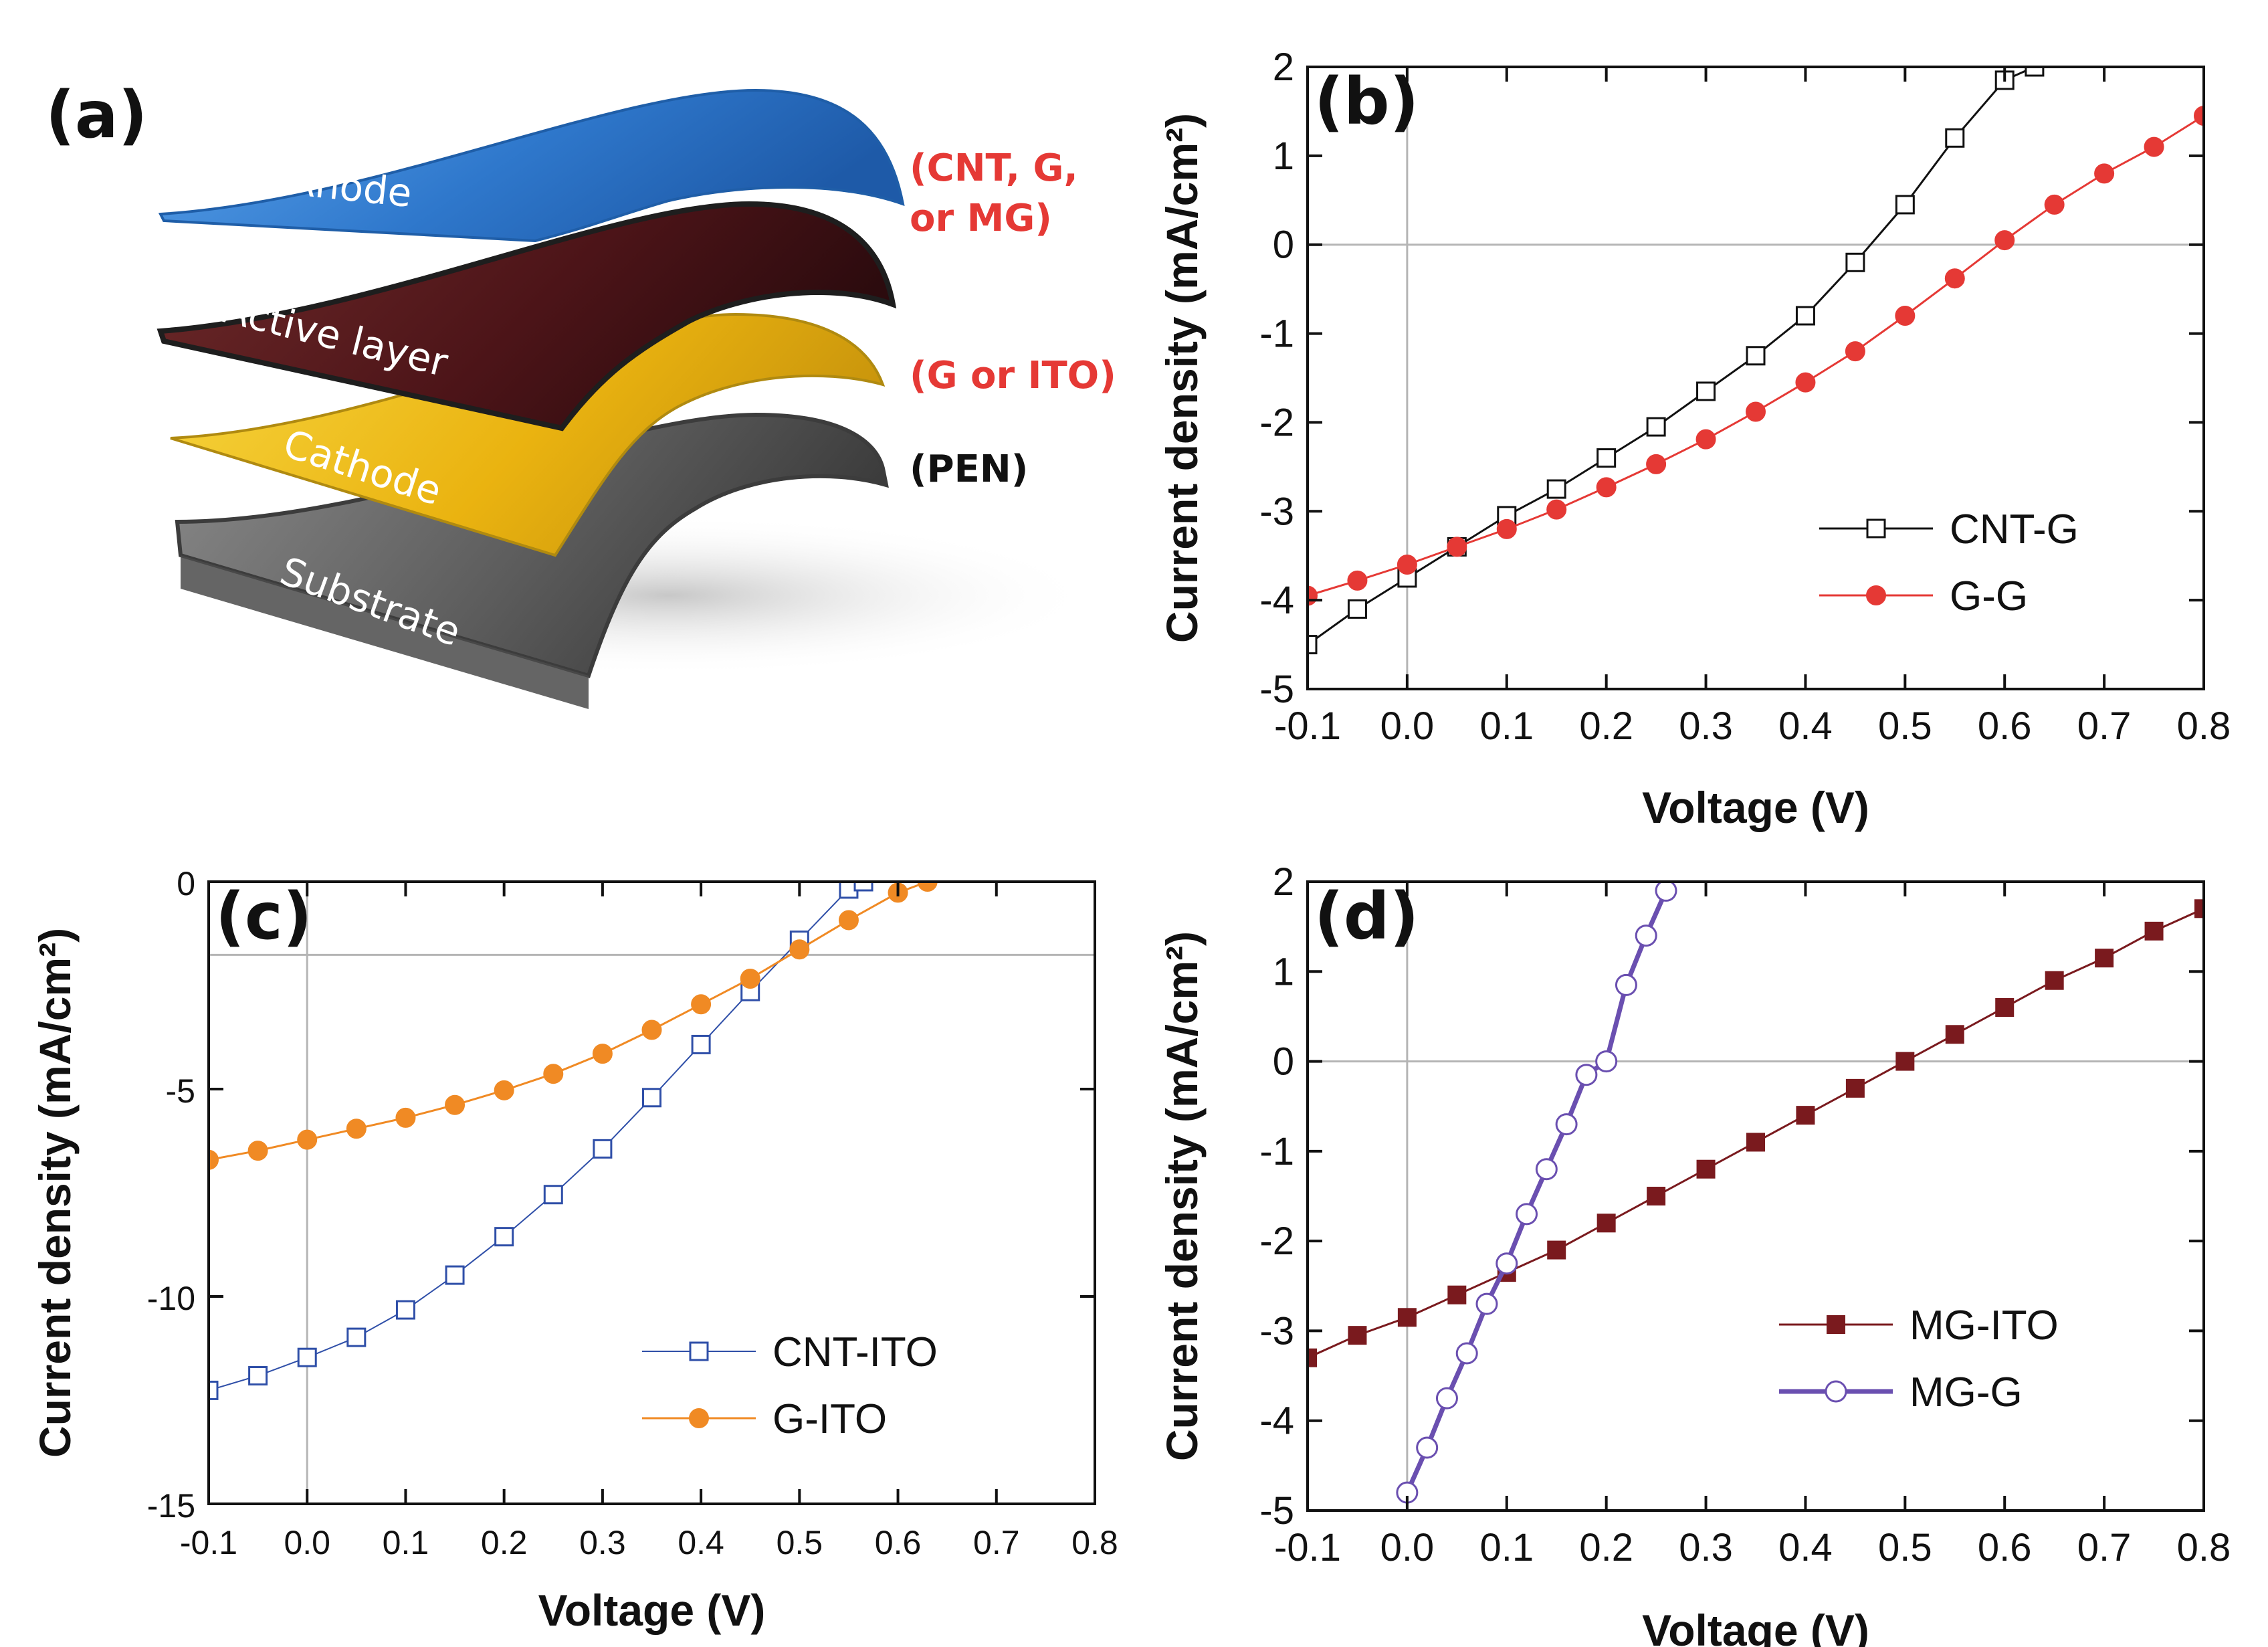 The image size is (2268, 1647). What do you see at coordinates (385, 632) in the screenshot?
I see `substrate-edge` at bounding box center [385, 632].